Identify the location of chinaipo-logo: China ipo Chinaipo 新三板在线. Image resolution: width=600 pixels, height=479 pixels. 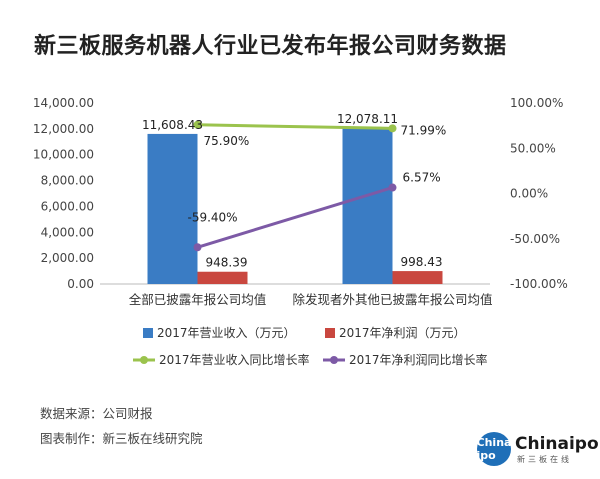
(538, 450).